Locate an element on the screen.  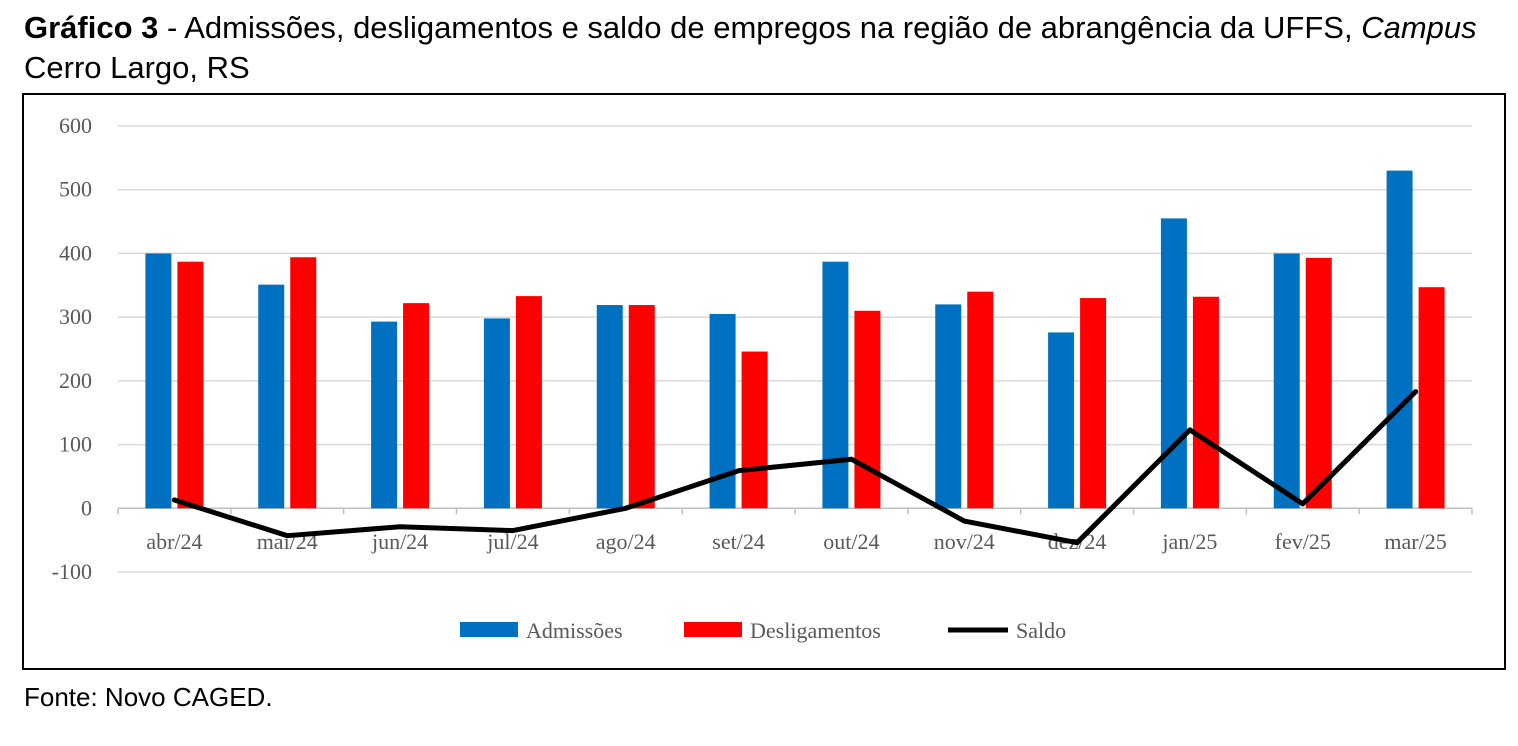
x-tick-label: ago/24 is located at coordinates (626, 541).